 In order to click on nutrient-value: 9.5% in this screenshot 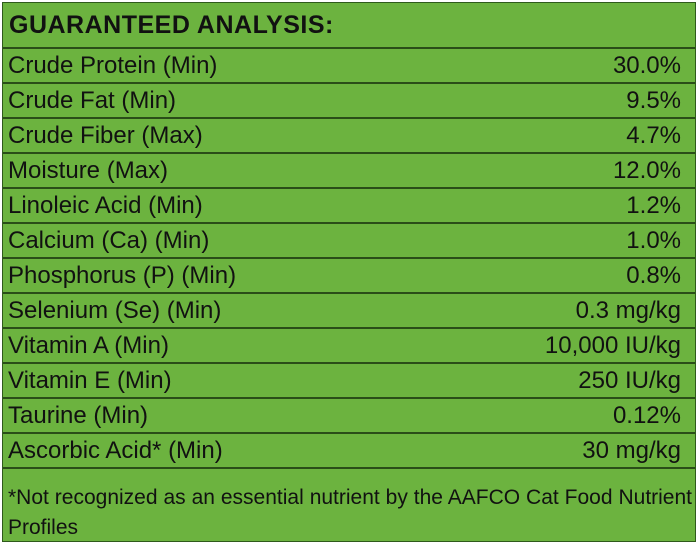, I will do `click(653, 100)`.